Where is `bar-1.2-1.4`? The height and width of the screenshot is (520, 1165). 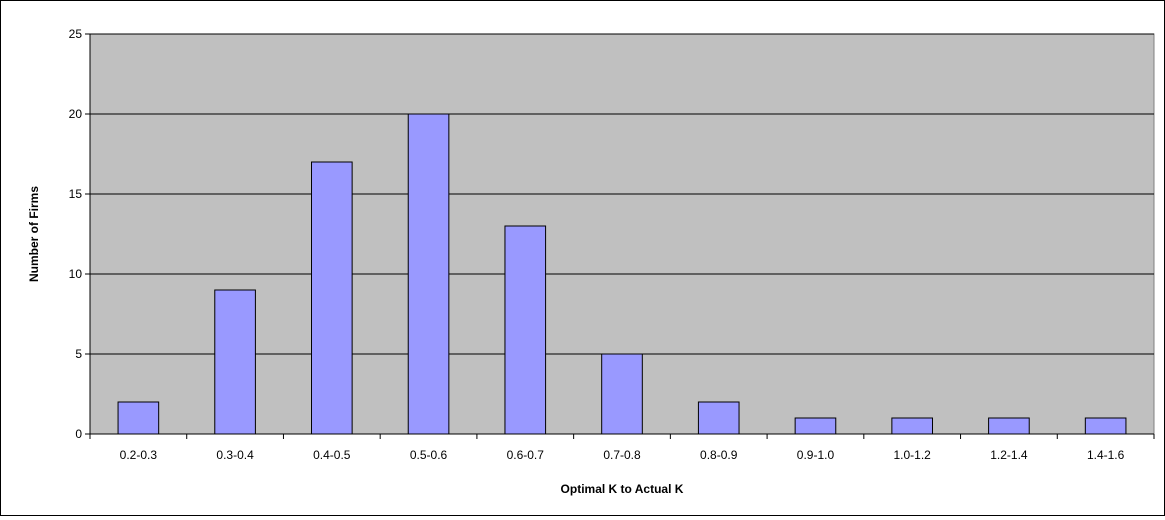
bar-1.2-1.4 is located at coordinates (1009, 426).